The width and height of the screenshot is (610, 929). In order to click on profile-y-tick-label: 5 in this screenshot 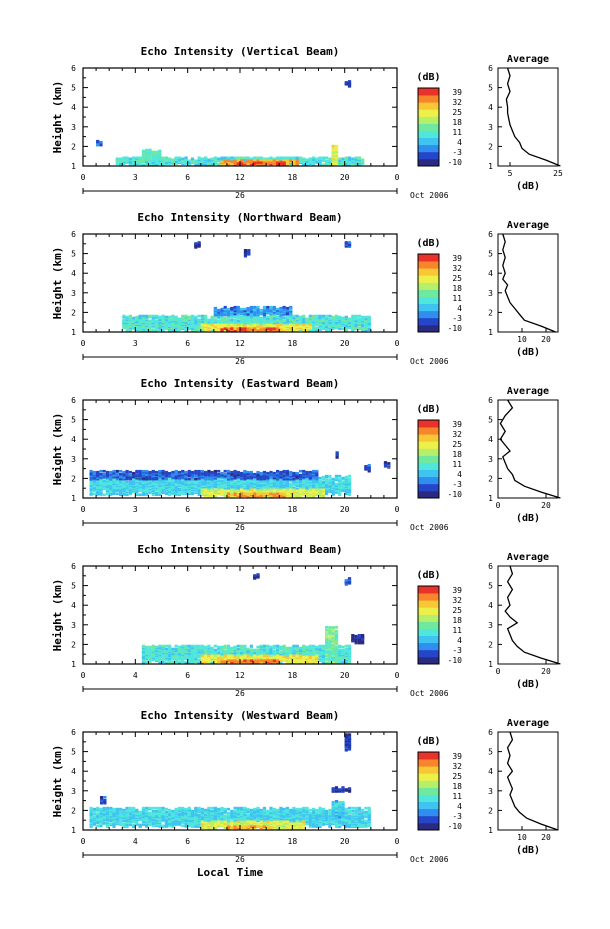, I will do `click(490, 88)`.